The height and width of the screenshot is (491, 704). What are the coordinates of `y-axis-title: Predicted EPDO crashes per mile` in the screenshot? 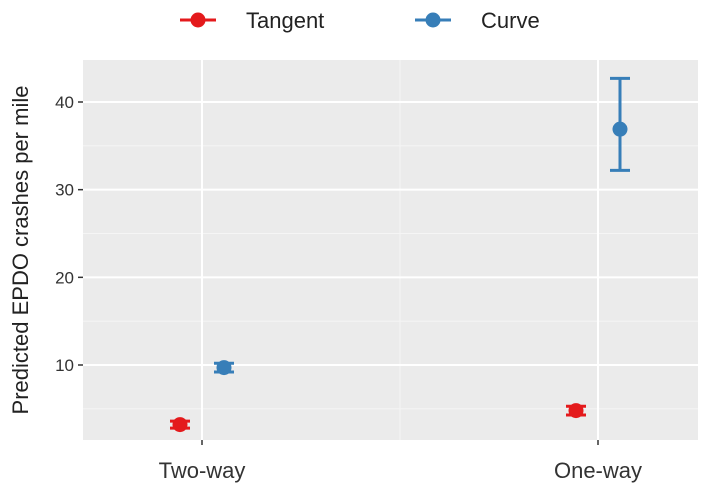 It's located at (20, 250).